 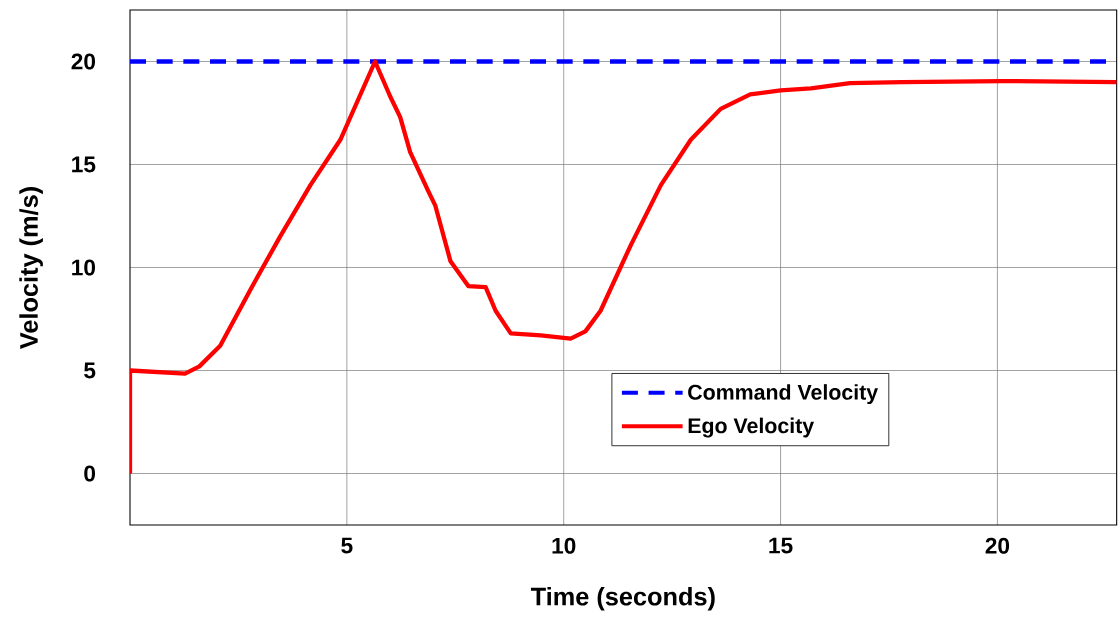 I want to click on y-axis-title: Velocity (m/s), so click(x=31, y=268).